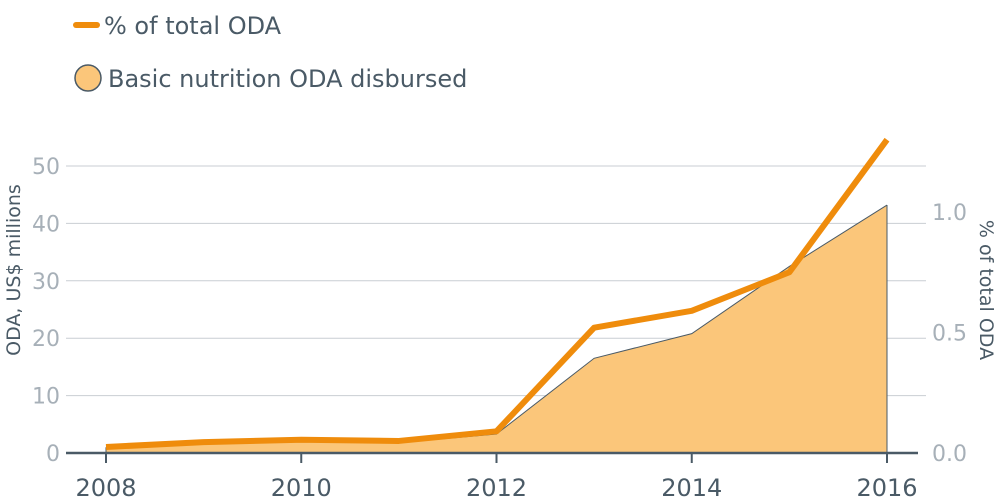  What do you see at coordinates (46, 224) in the screenshot?
I see `y-left-tick-label: 40` at bounding box center [46, 224].